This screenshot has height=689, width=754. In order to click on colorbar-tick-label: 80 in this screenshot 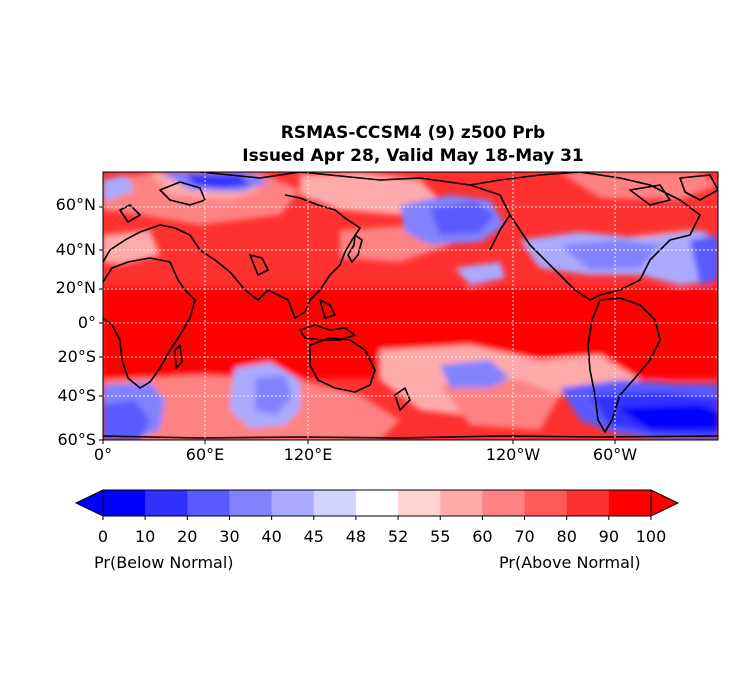, I will do `click(566, 536)`.